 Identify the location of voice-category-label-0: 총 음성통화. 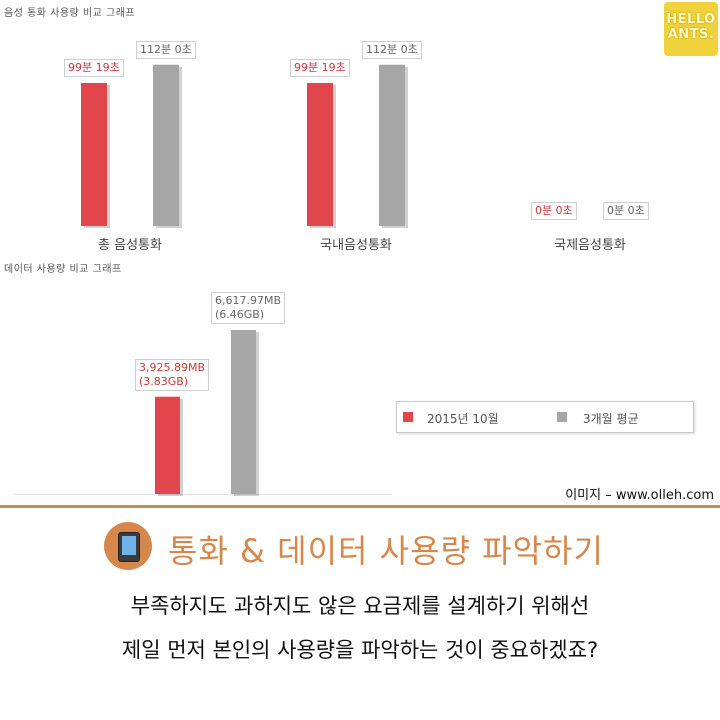
(130, 245).